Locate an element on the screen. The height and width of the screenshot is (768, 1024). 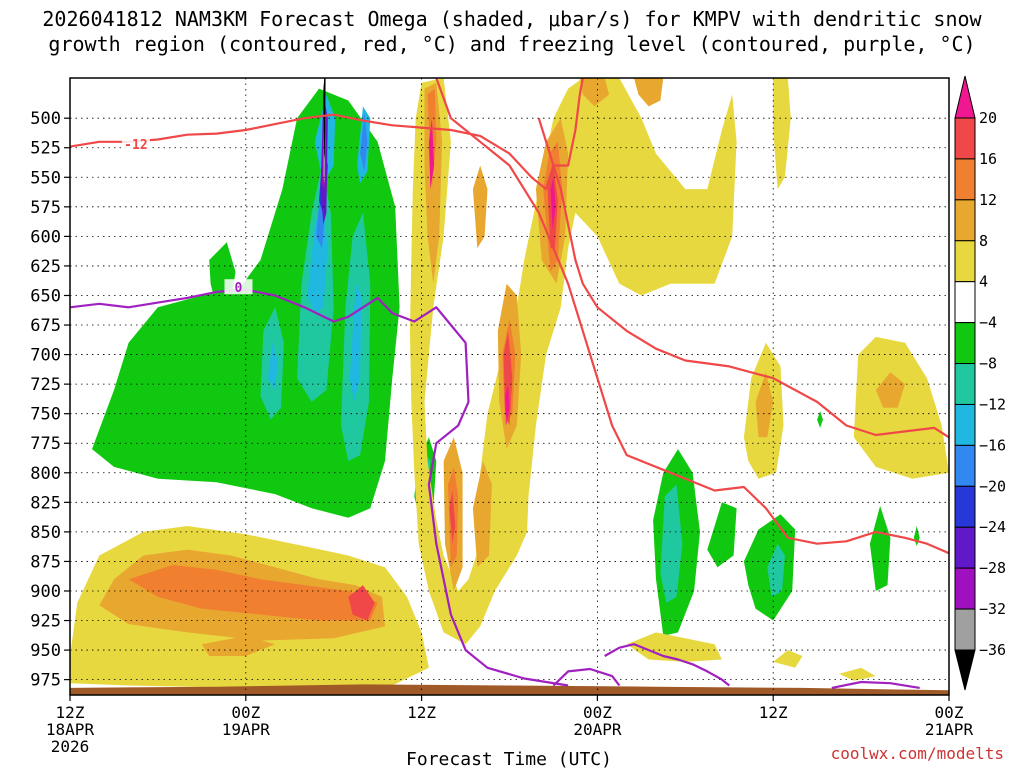
colorbar-label-11: −28 is located at coordinates (992, 568).